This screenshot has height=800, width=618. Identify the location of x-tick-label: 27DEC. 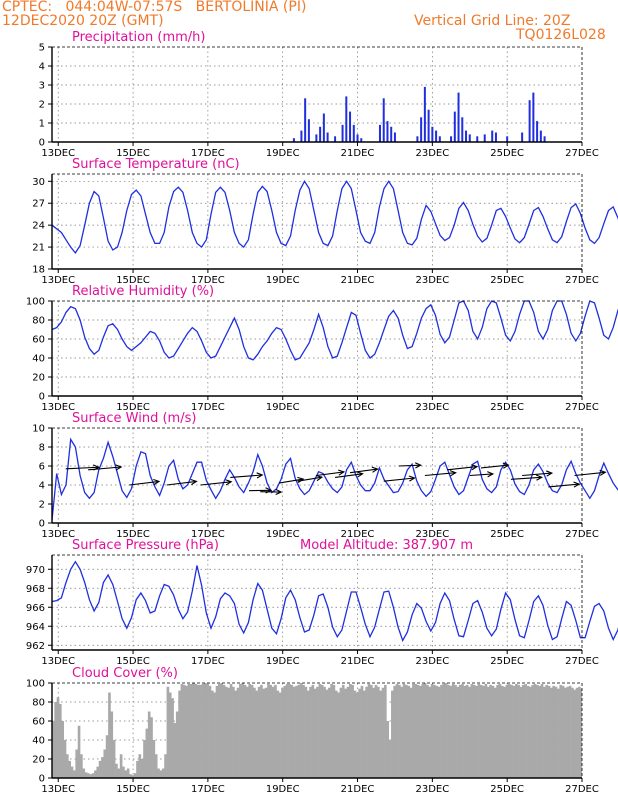
(582, 534).